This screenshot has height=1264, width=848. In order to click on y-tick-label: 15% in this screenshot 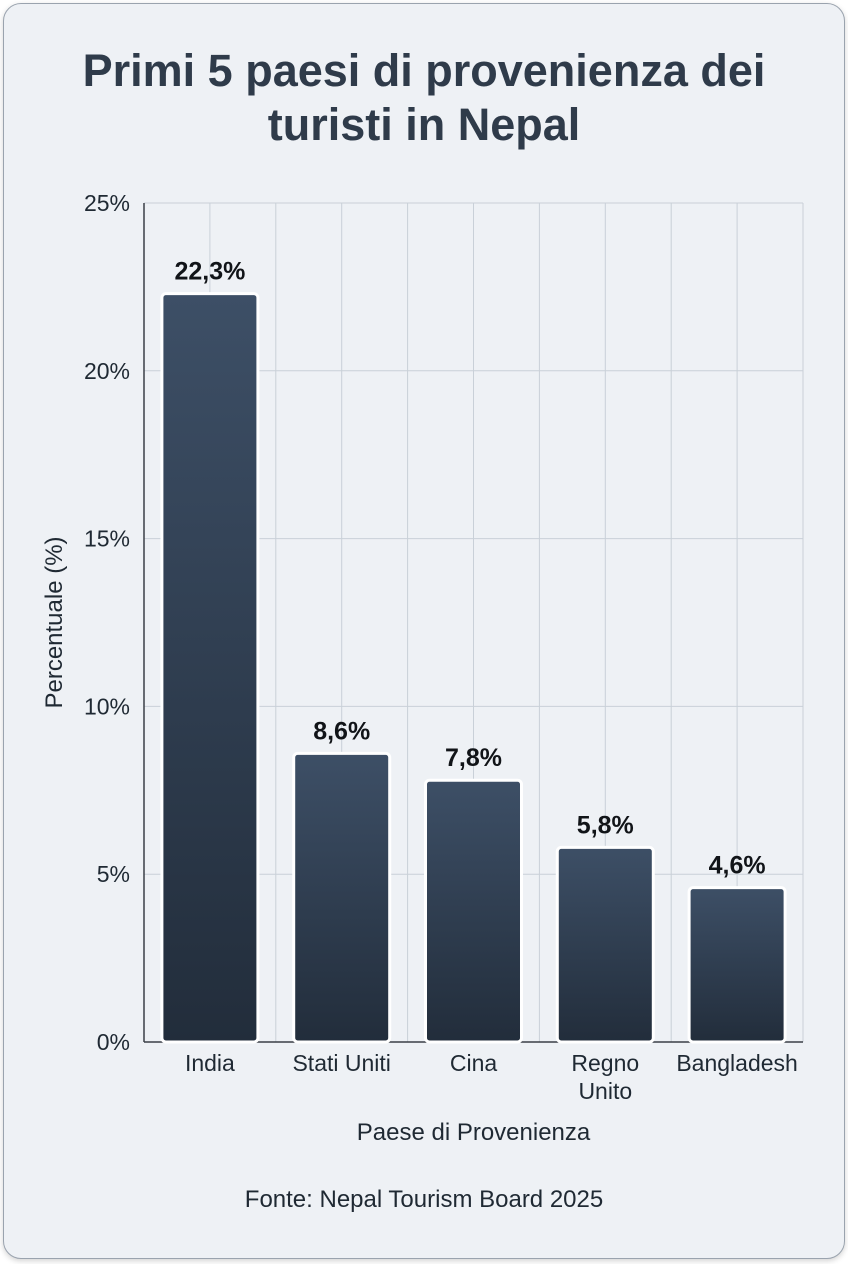, I will do `click(107, 539)`.